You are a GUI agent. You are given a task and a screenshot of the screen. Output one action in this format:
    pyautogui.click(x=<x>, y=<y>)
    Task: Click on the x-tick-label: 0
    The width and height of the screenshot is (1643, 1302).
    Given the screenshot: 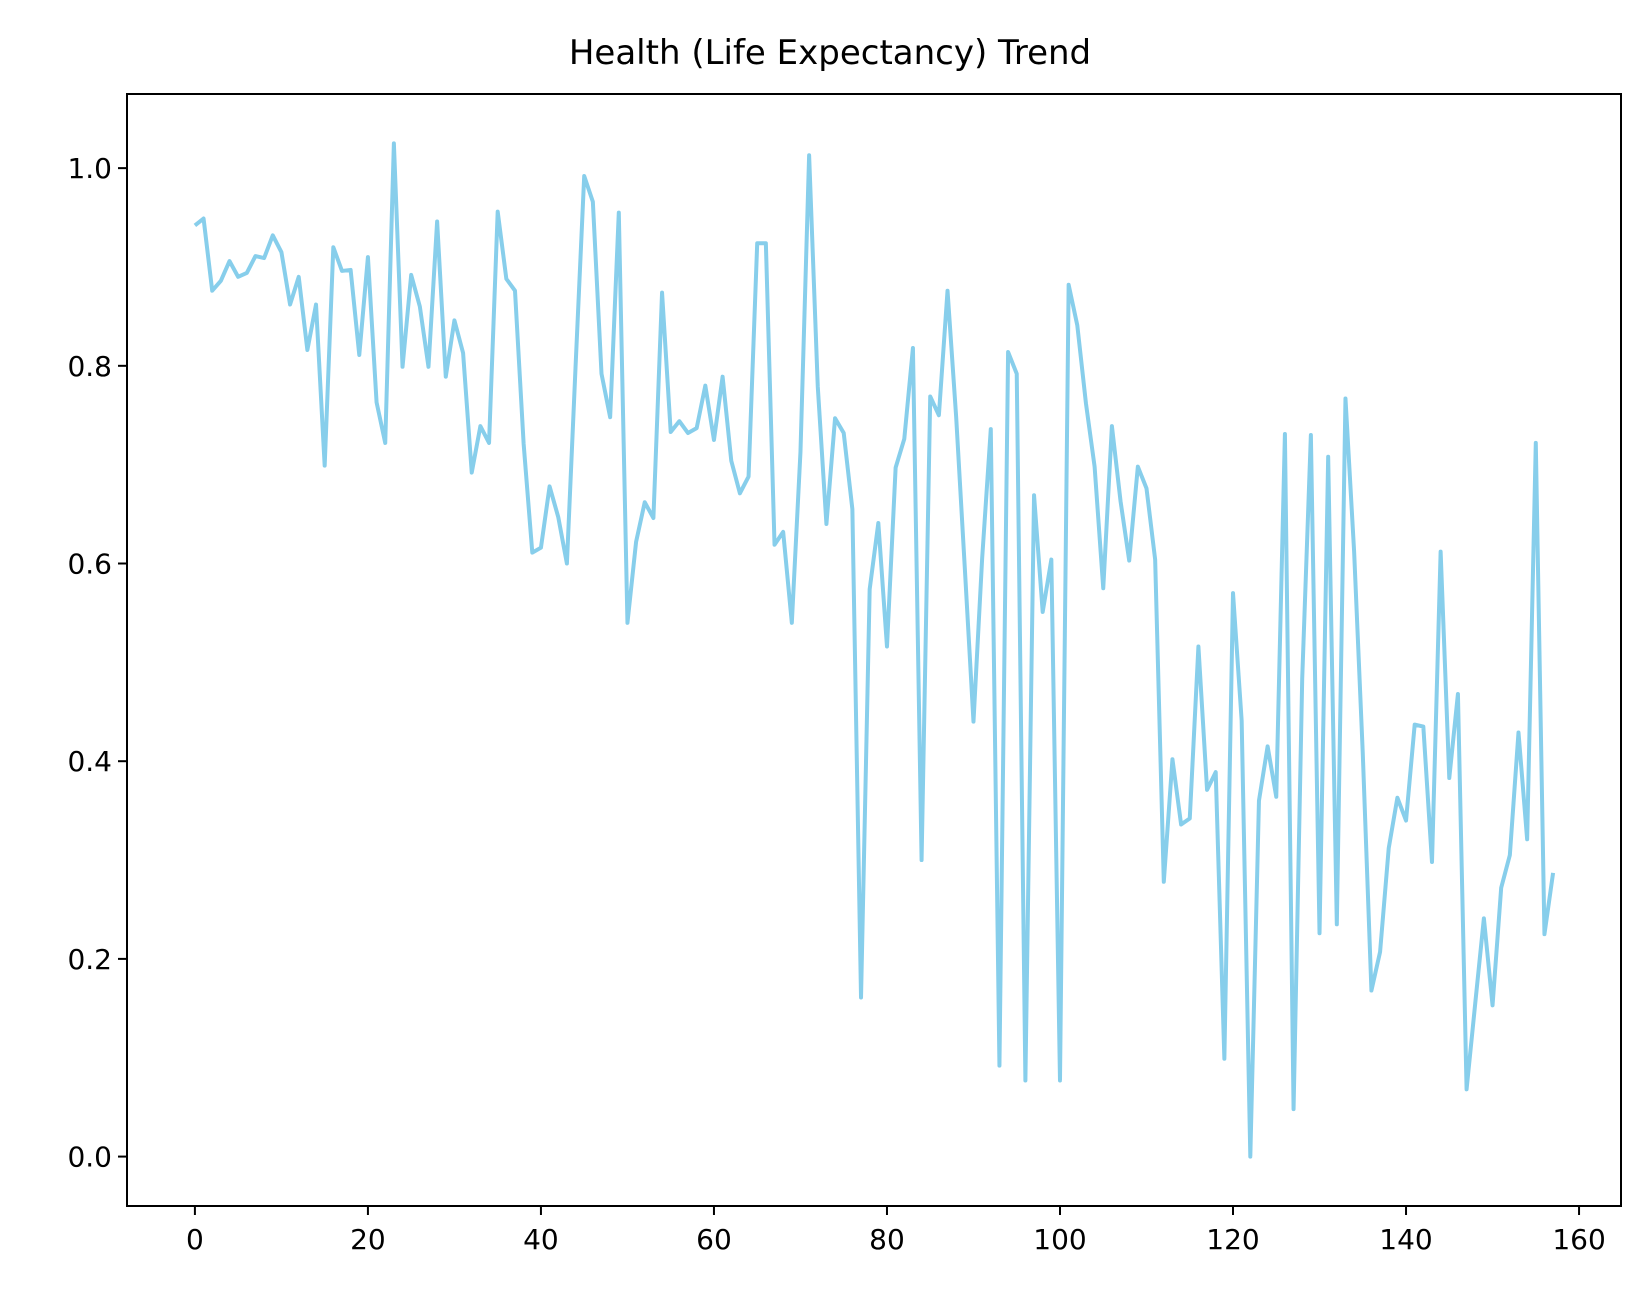 What is the action you would take?
    pyautogui.click(x=195, y=1239)
    